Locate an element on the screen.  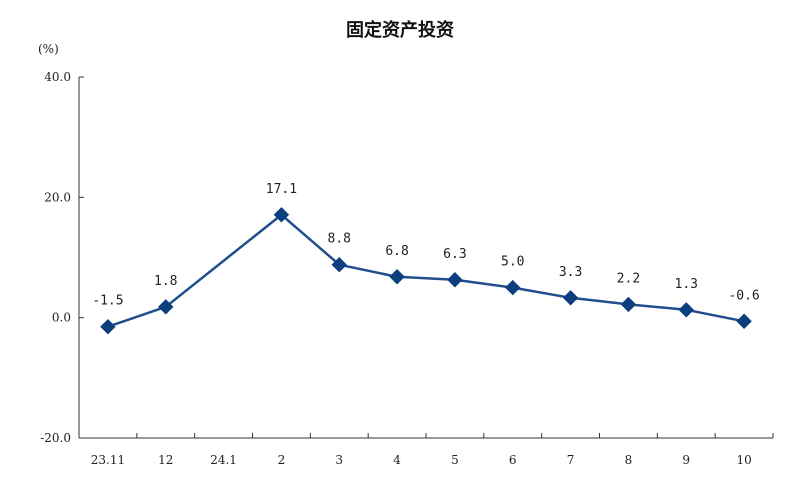
data-label: 6.8 is located at coordinates (396, 251).